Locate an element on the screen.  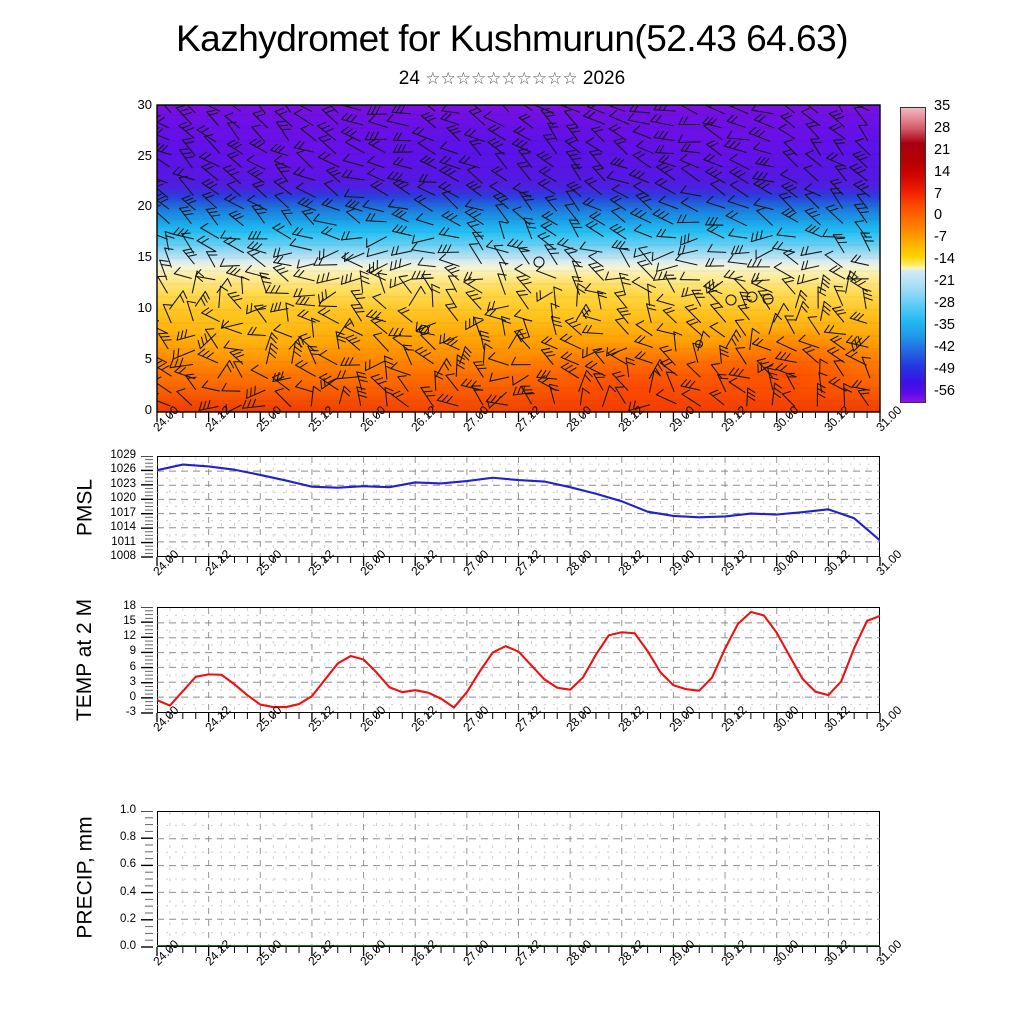
x-tick-label: 29.00 is located at coordinates (682, 953).